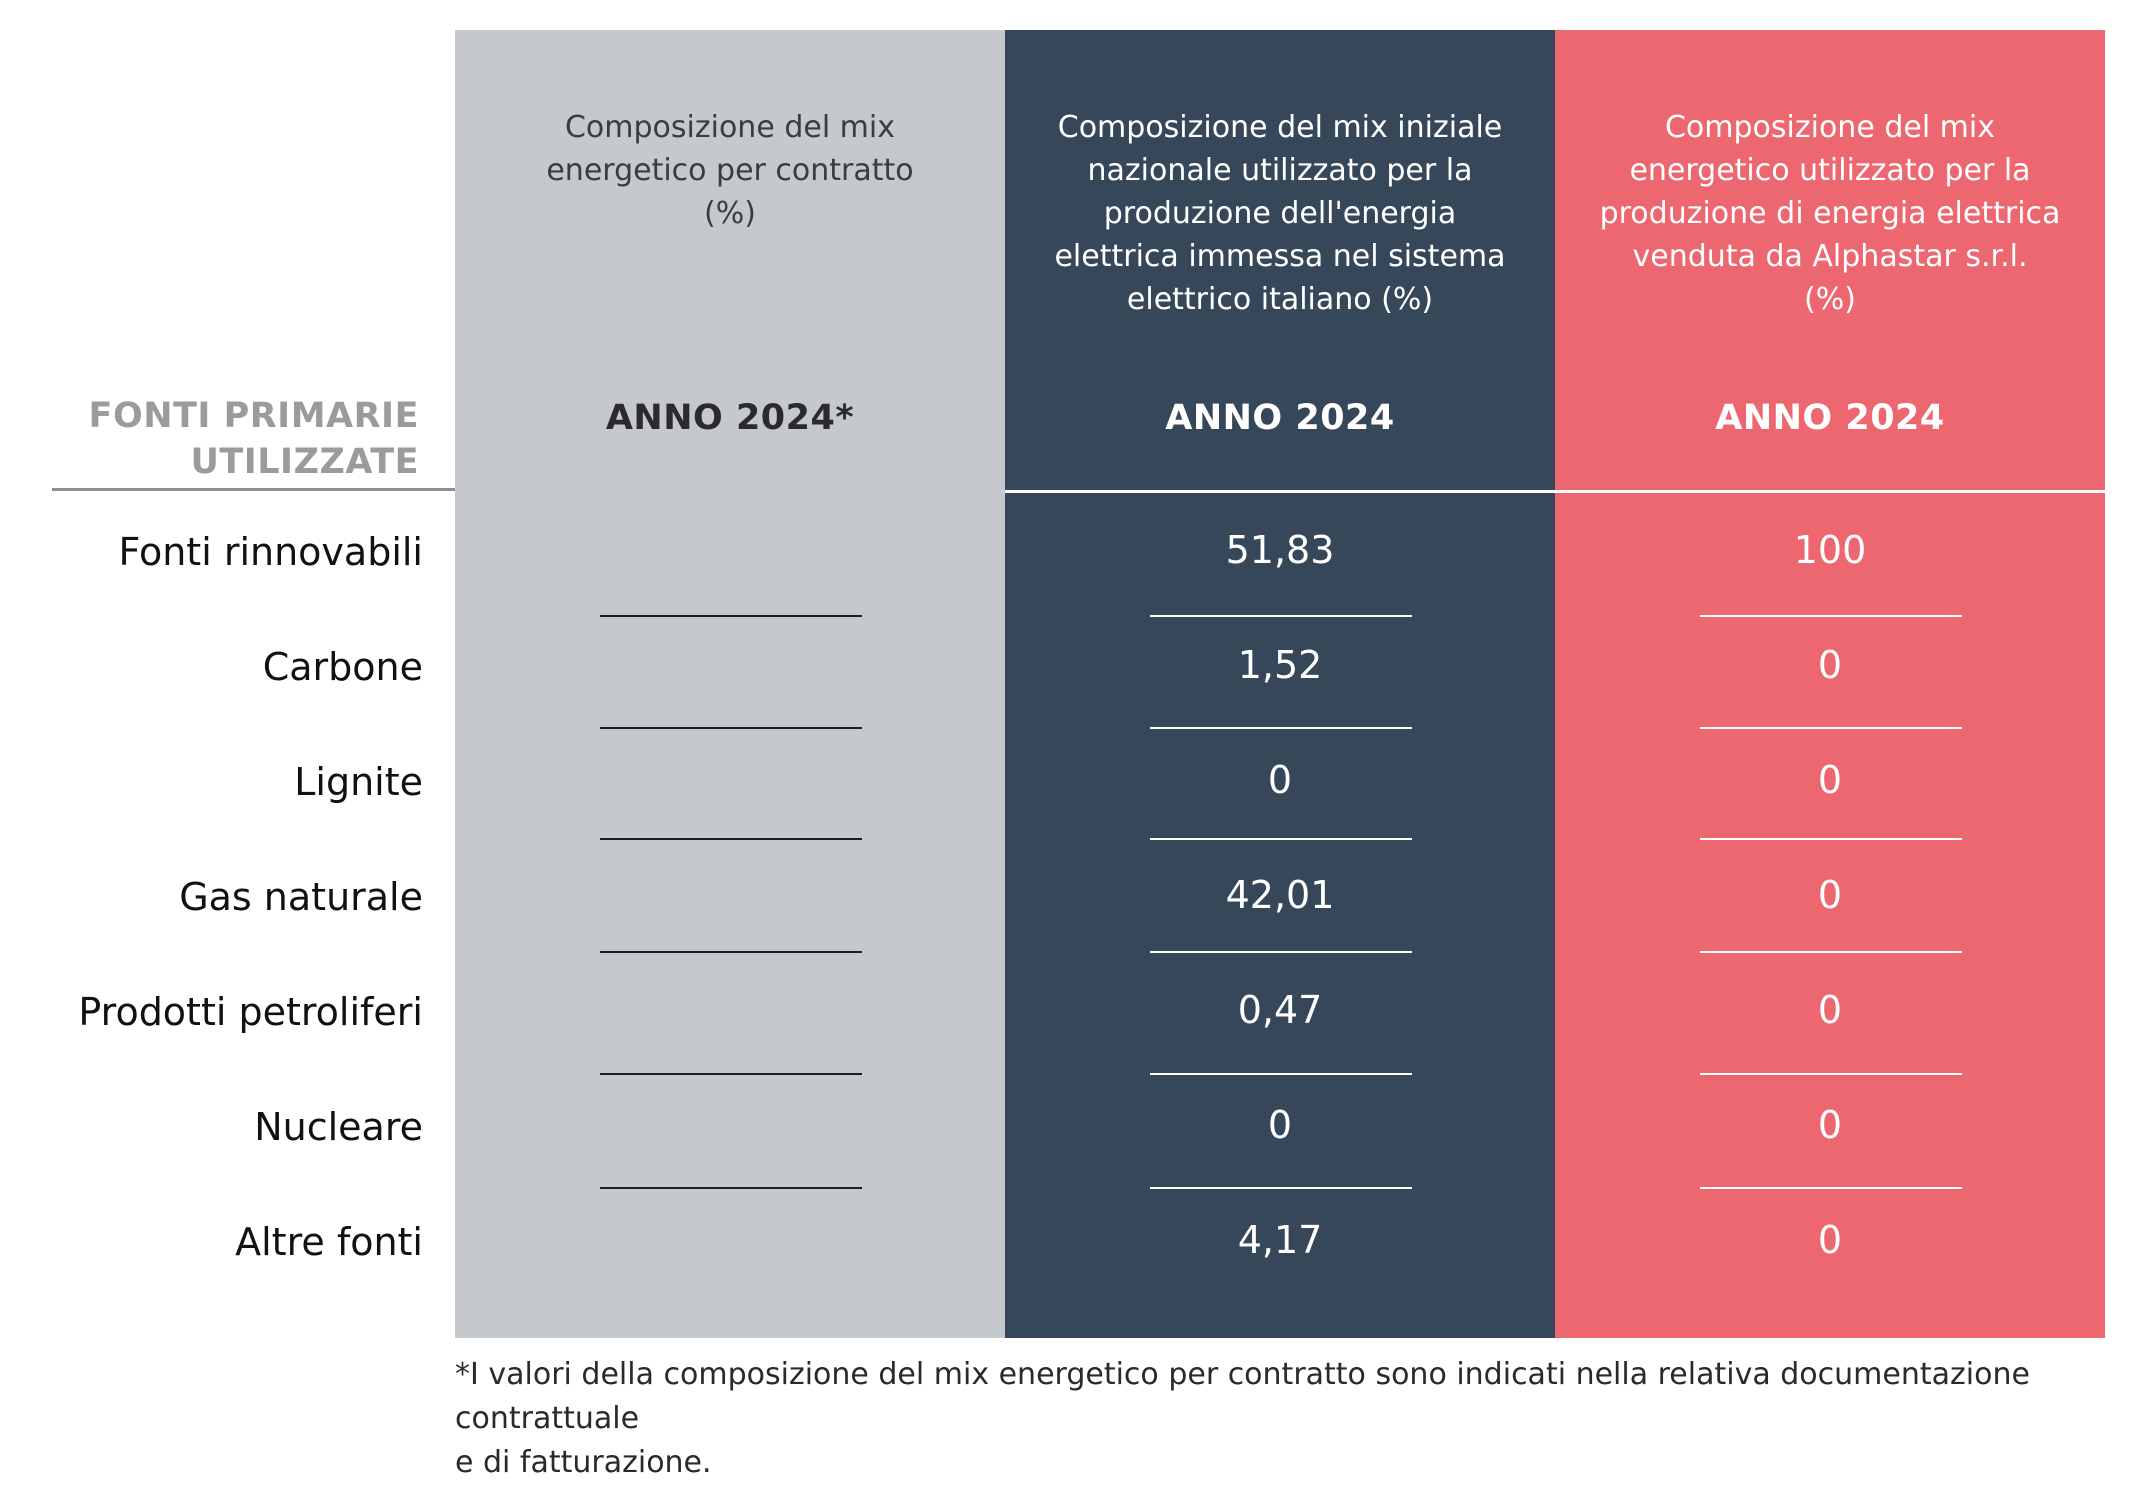 The width and height of the screenshot is (2146, 1485). I want to click on row-label: Gas naturale, so click(301, 897).